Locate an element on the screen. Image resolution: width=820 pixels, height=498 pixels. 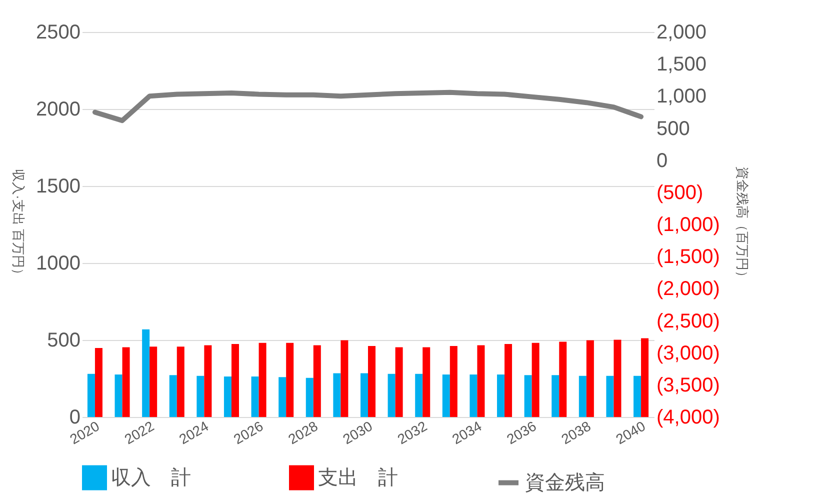
y2-tick-label: (3,000) is located at coordinates (688, 353).